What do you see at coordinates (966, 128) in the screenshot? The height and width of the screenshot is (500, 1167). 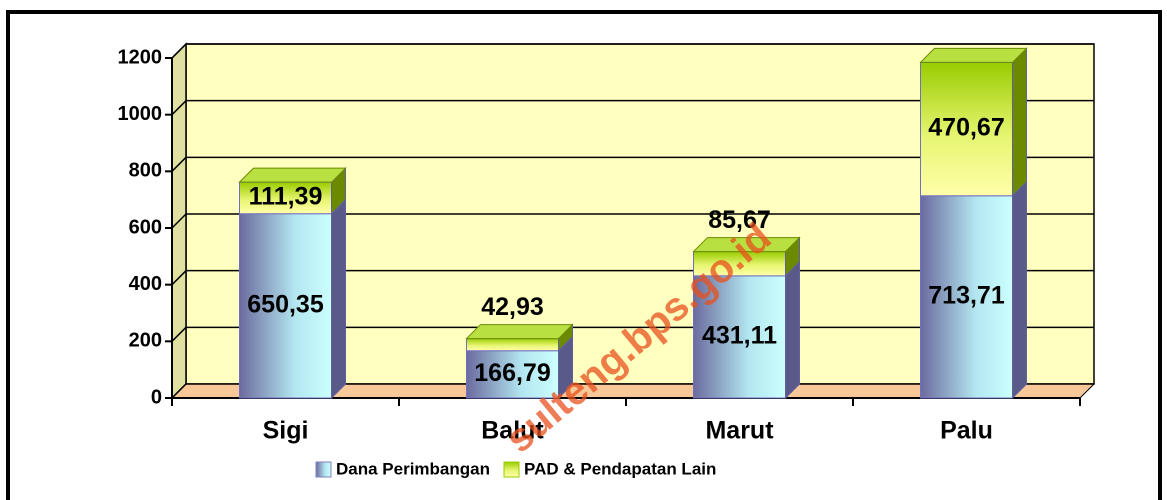 I see `data-label: 470,67` at bounding box center [966, 128].